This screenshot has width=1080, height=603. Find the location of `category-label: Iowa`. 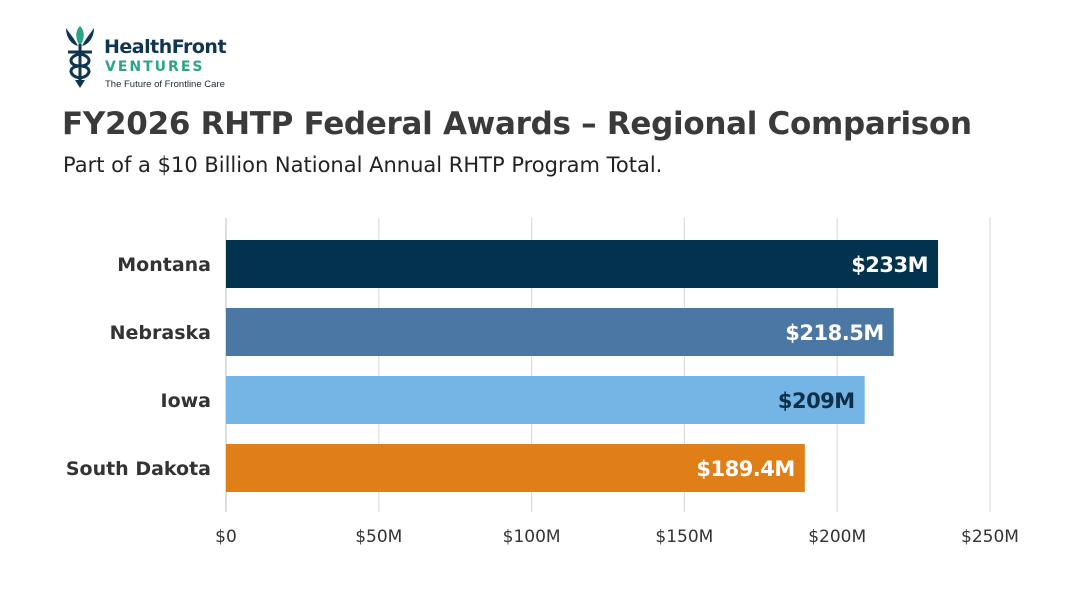

category-label: Iowa is located at coordinates (186, 401).